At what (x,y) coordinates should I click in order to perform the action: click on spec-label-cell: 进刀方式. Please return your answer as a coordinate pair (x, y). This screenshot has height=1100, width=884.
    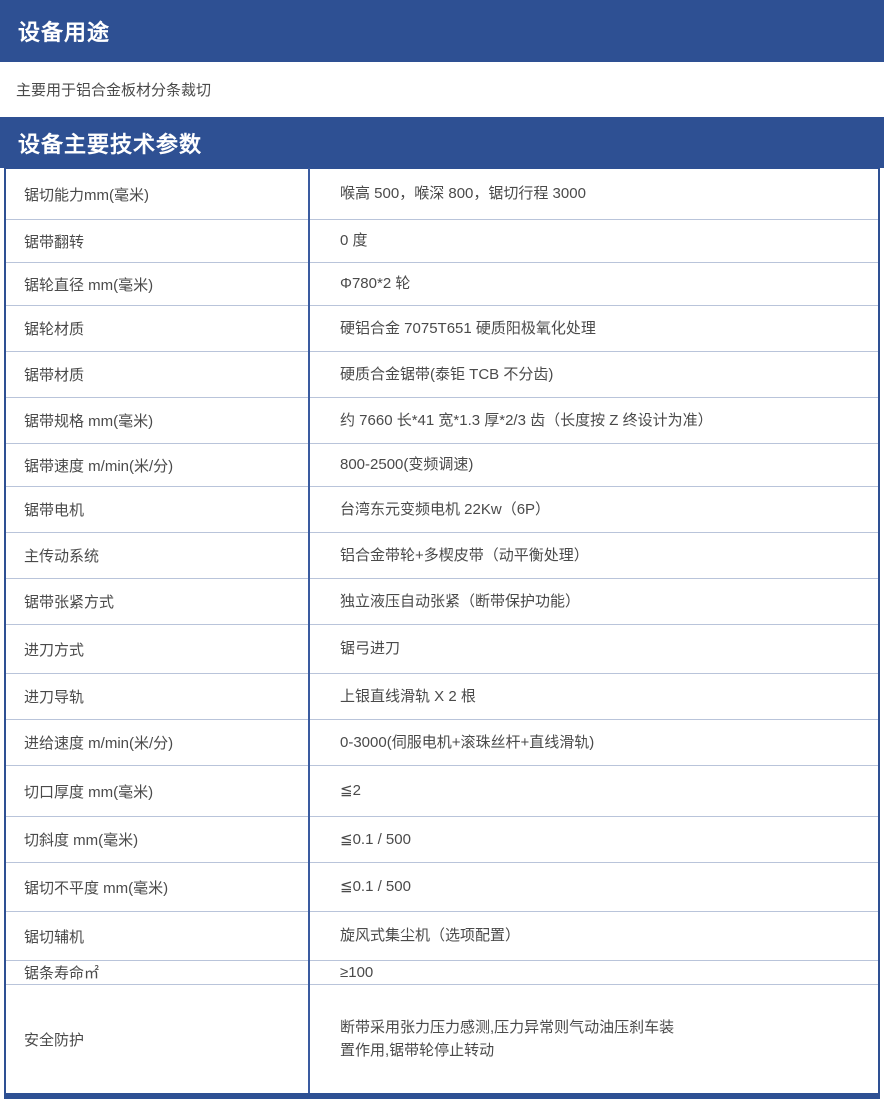
    Looking at the image, I should click on (157, 649).